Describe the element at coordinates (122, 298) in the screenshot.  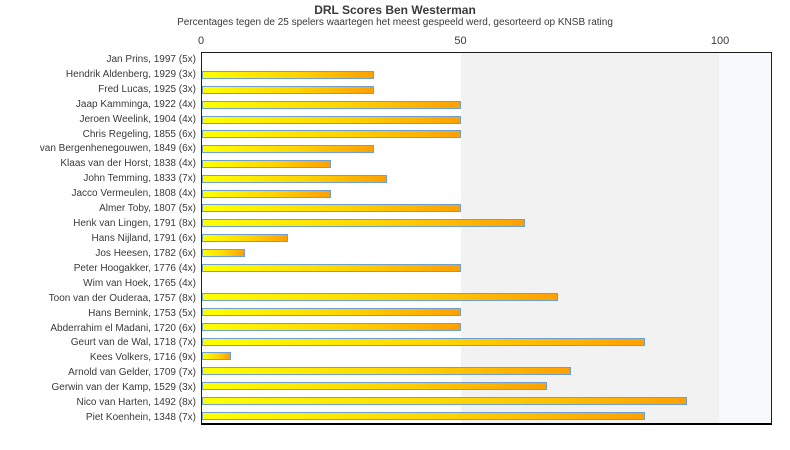
I see `player-label: Toon van der Ouderaa, 1757 (8x)` at that location.